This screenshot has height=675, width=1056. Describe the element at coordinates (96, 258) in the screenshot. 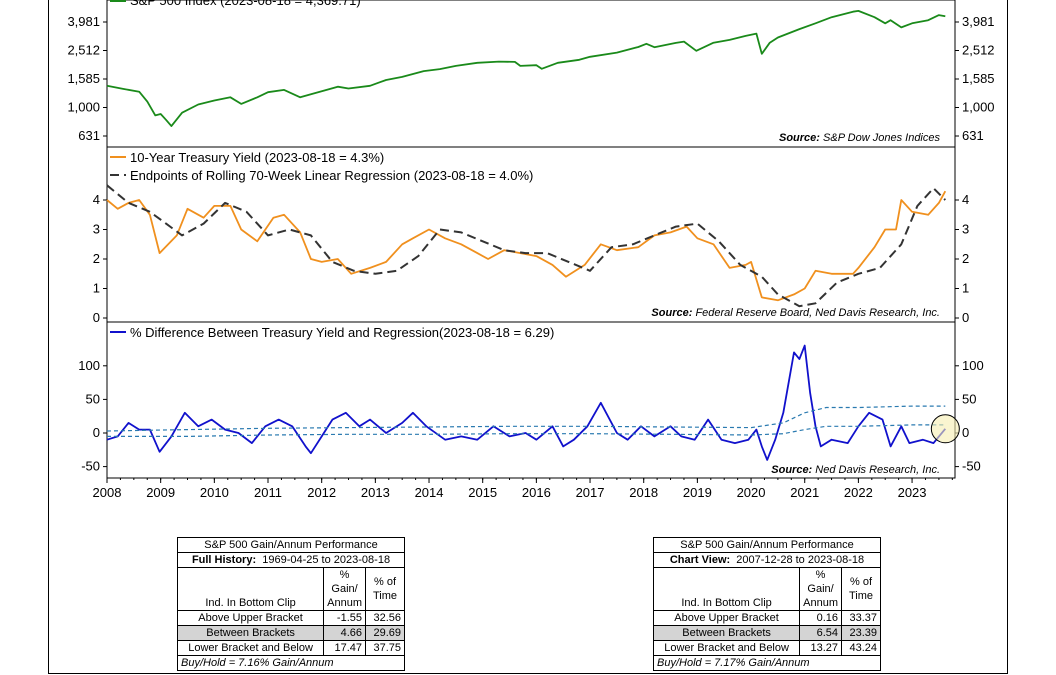

I see `ytick-label-left: 2` at that location.